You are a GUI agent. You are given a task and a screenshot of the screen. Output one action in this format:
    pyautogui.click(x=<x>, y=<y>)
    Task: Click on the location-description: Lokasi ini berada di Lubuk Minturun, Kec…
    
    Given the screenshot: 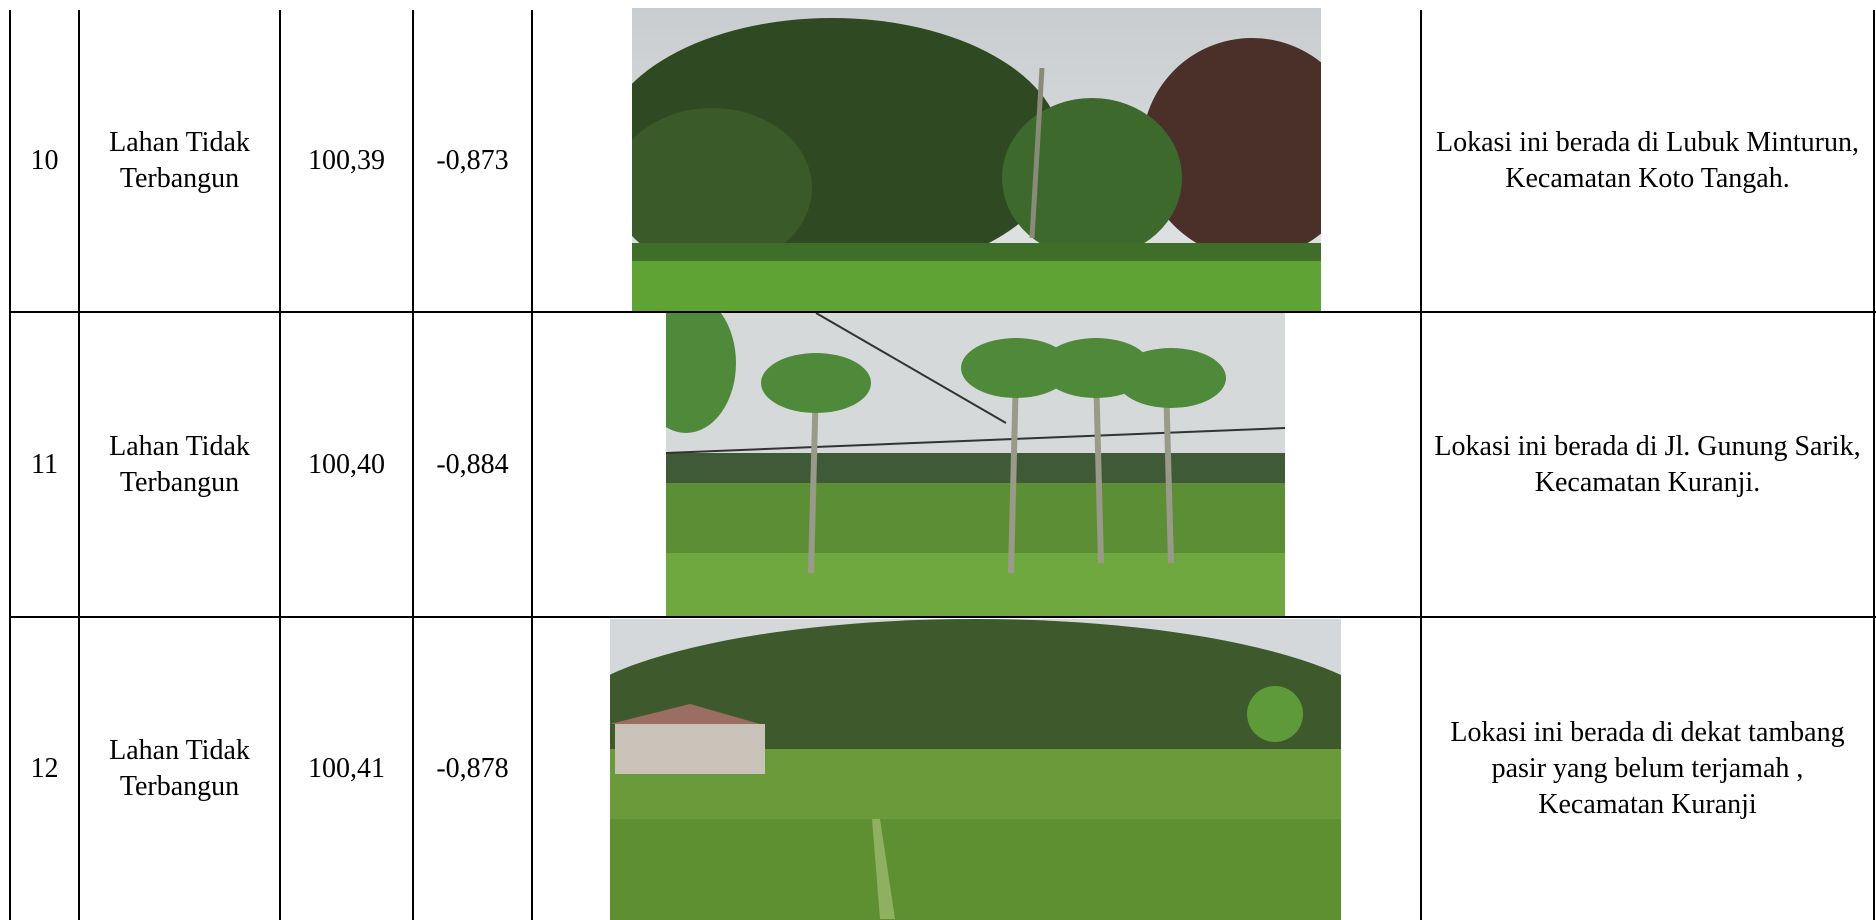 What is the action you would take?
    pyautogui.click(x=1647, y=160)
    